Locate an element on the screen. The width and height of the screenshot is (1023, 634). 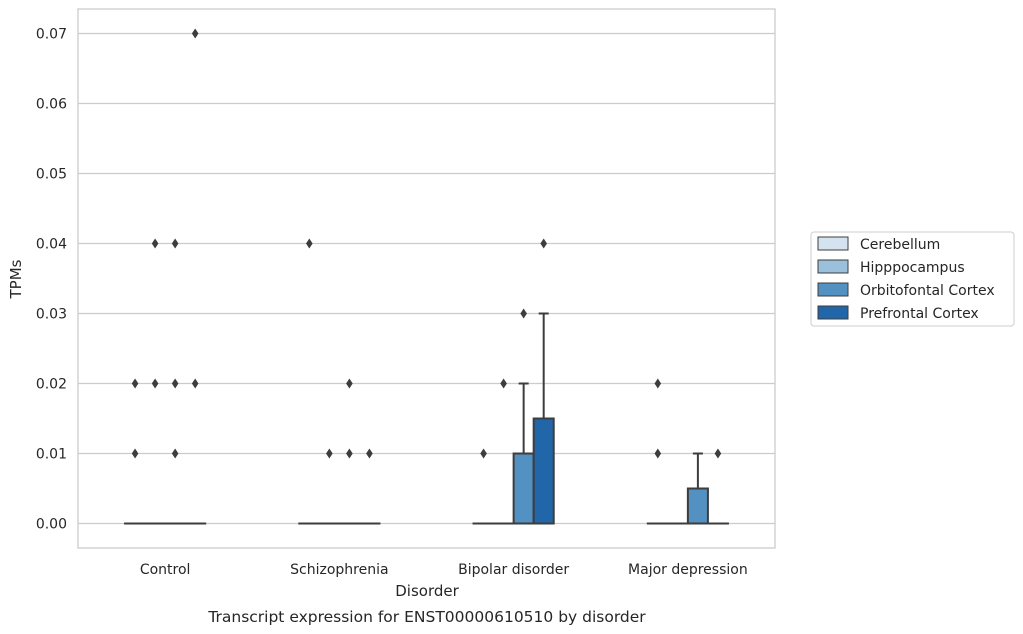
y-tick-label: 0.07 is located at coordinates (51, 35).